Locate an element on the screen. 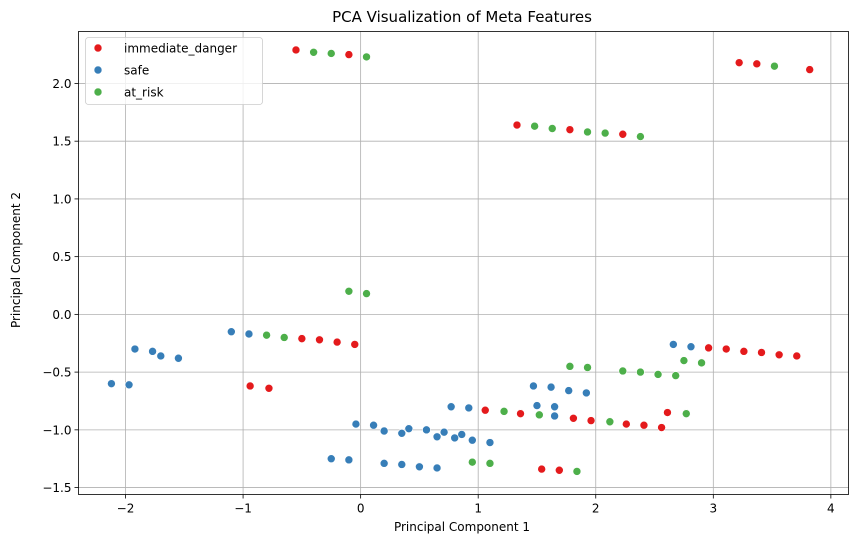 This screenshot has width=858, height=545. y-tick-label: 0.5 is located at coordinates (61, 257).